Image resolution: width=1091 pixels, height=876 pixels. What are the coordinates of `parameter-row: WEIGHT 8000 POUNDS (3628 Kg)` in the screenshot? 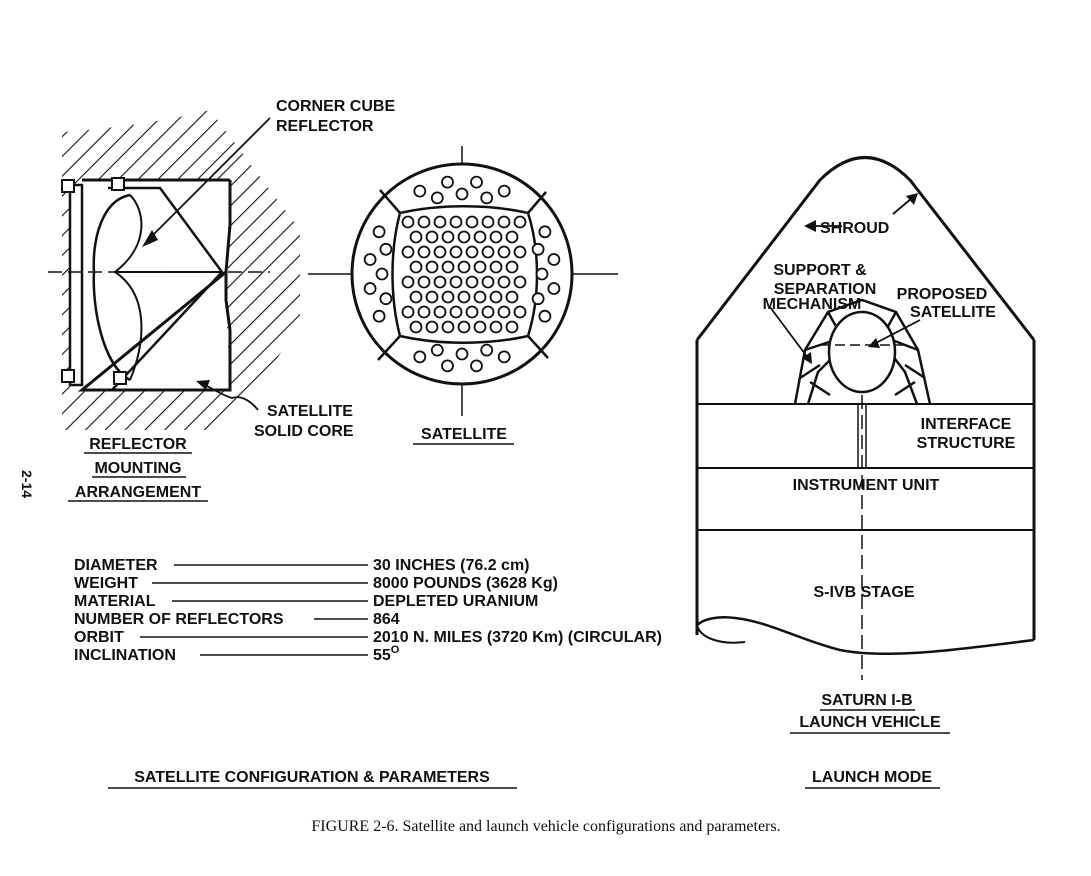 It's located at (316, 583).